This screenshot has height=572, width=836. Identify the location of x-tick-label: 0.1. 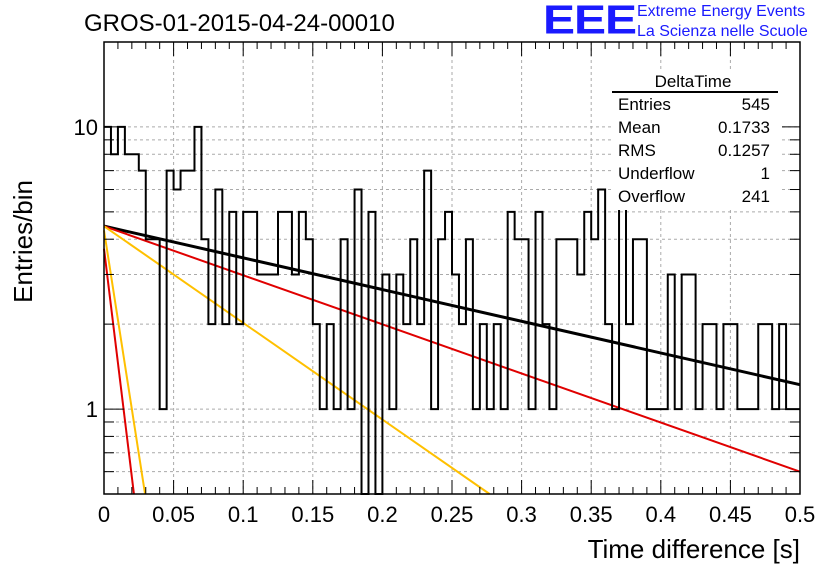
(243, 514).